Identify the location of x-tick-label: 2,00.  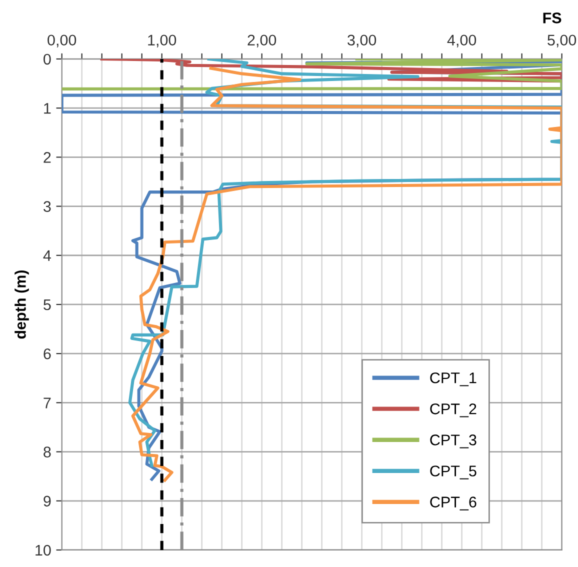
(262, 41).